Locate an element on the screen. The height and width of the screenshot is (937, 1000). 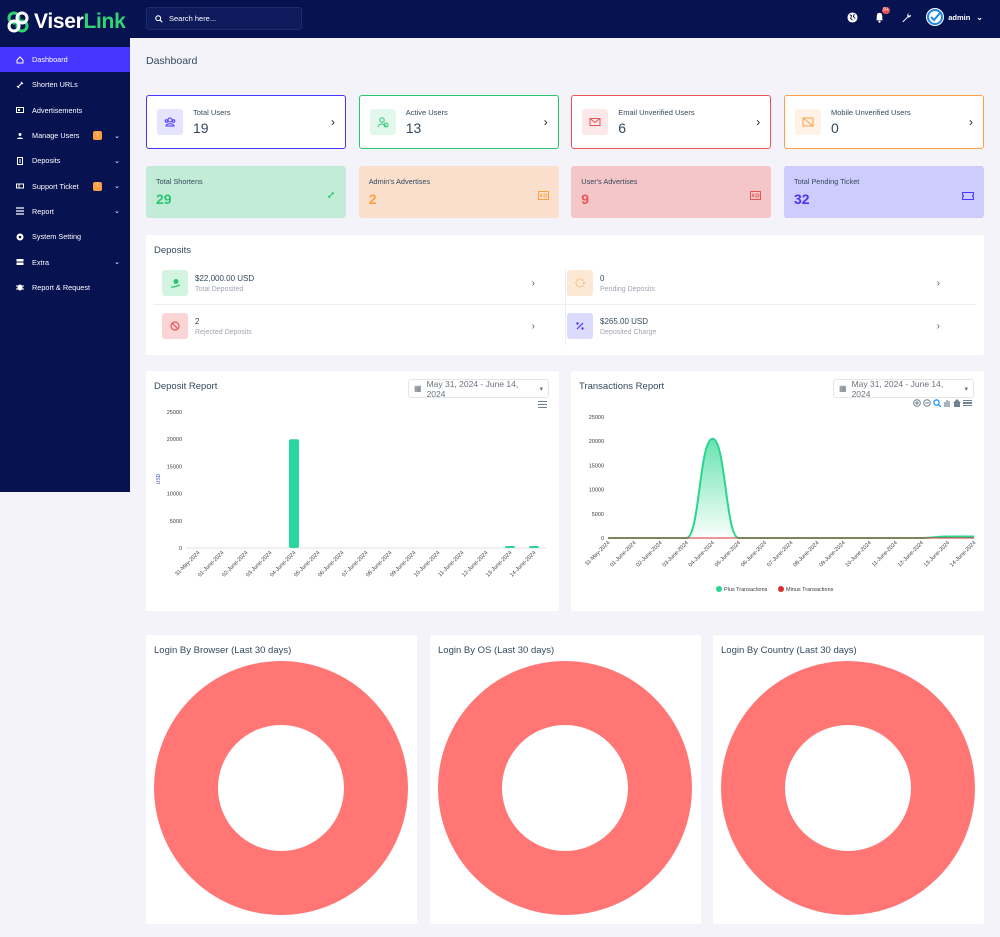
avatar is located at coordinates (935, 17).